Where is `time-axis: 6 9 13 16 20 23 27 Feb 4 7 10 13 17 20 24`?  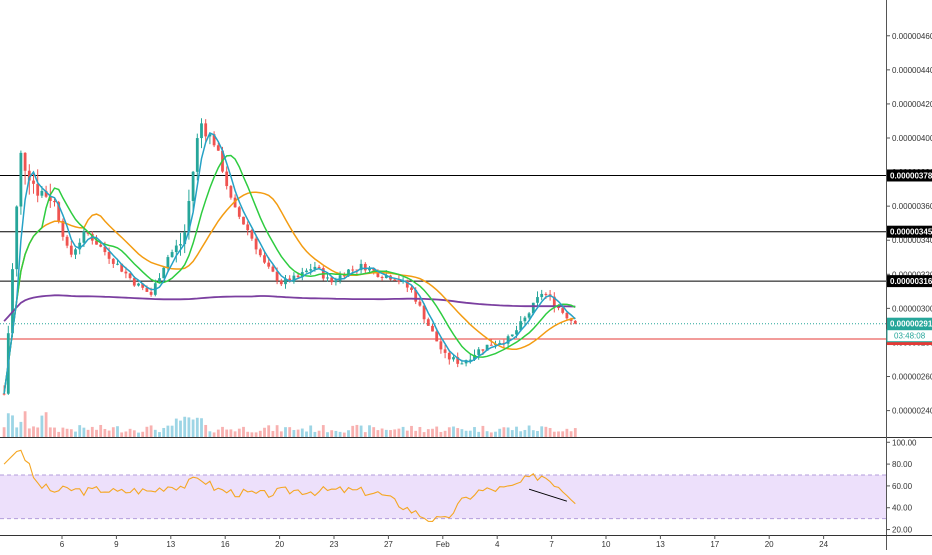 time-axis: 6 9 13 16 20 23 27 Feb 4 7 10 13 17 20 24 is located at coordinates (466, 542).